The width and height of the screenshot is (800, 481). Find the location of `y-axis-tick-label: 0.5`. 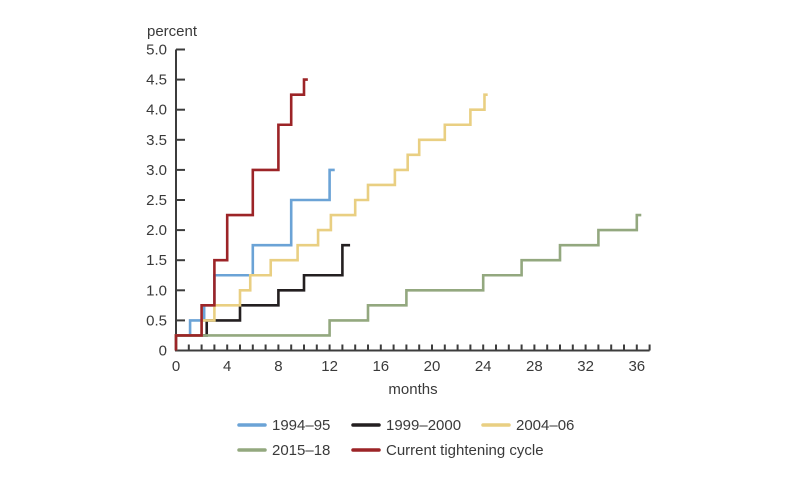

y-axis-tick-label: 0.5 is located at coordinates (156, 320).